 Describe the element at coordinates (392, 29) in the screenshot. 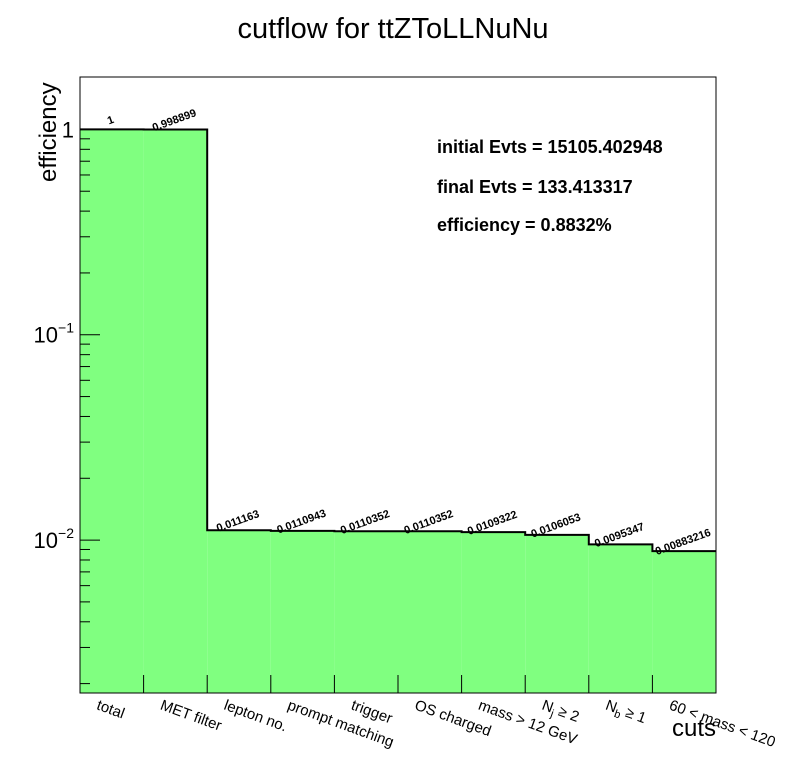

I see `chart-title: cutflow for ttZToLLNuNu` at that location.